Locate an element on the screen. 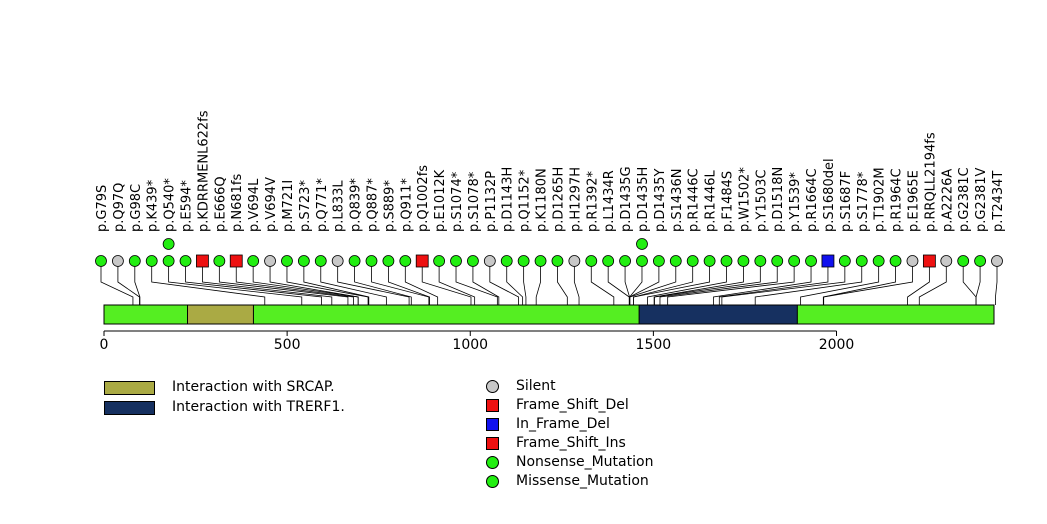  mutation-label: p.D1435Y is located at coordinates (660, 200).